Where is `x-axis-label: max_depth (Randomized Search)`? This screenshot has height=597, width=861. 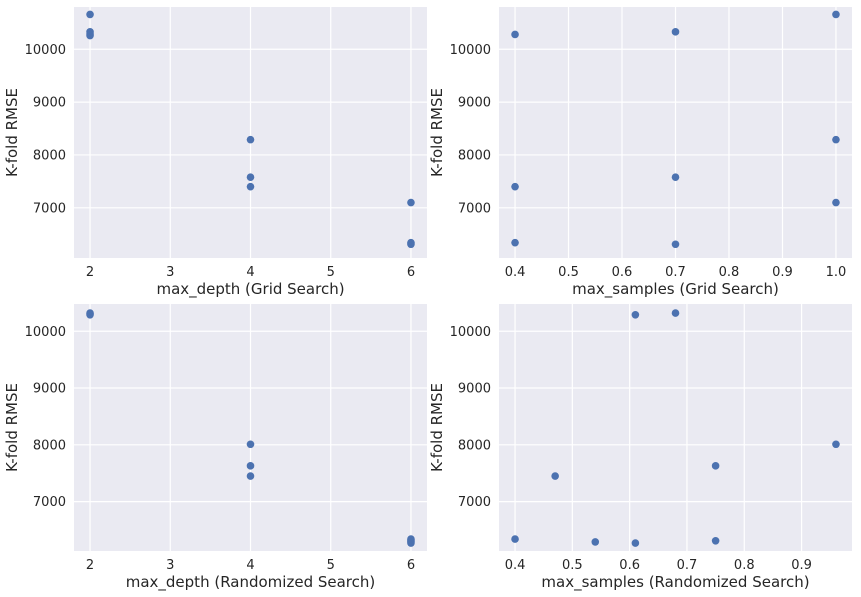 x-axis-label: max_depth (Randomized Search) is located at coordinates (251, 582).